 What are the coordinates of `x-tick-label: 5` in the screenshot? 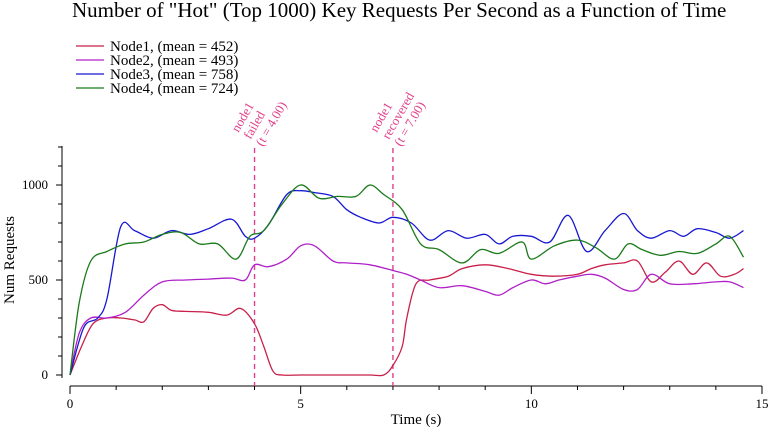 It's located at (300, 403).